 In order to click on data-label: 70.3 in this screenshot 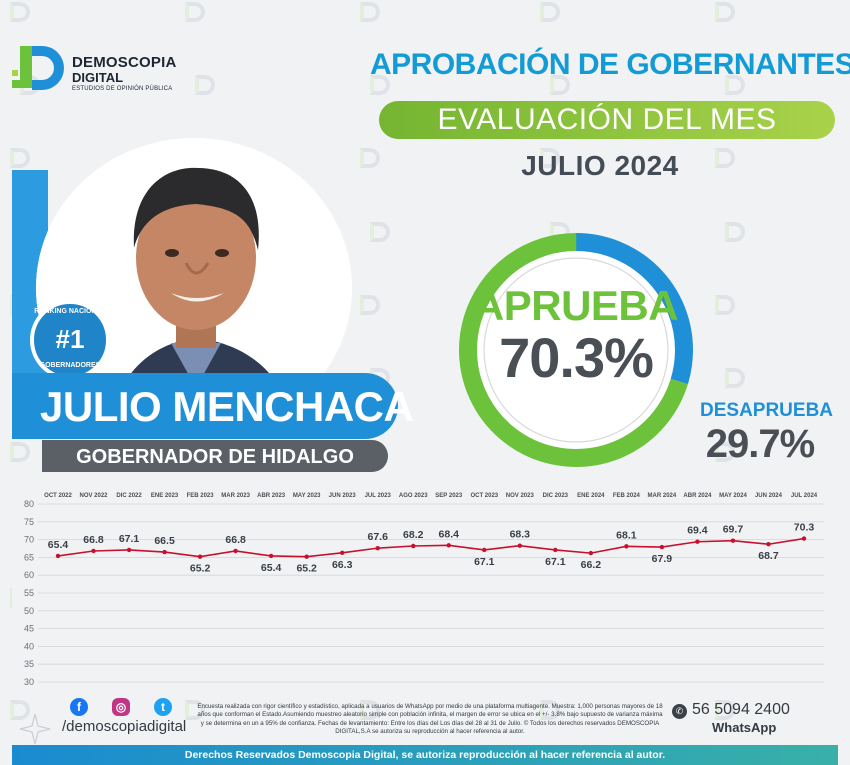, I will do `click(804, 528)`.